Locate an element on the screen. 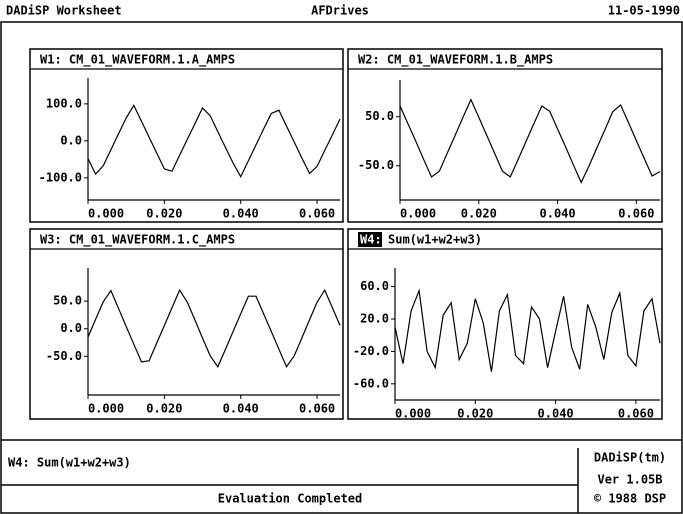 The height and width of the screenshot is (514, 683). command-line: W4: Sum(w1+w2+w3) is located at coordinates (69, 463).